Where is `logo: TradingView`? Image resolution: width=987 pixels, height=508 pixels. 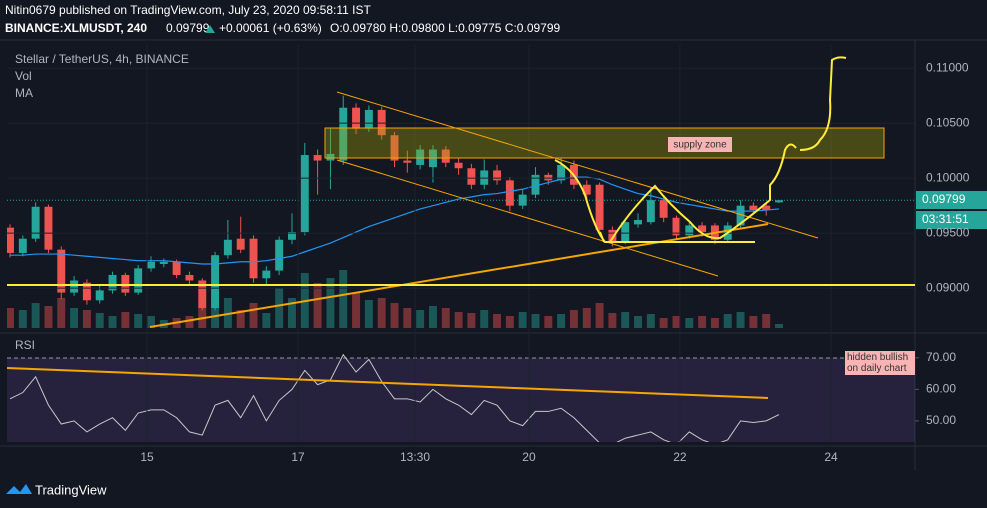 logo: TradingView is located at coordinates (71, 489).